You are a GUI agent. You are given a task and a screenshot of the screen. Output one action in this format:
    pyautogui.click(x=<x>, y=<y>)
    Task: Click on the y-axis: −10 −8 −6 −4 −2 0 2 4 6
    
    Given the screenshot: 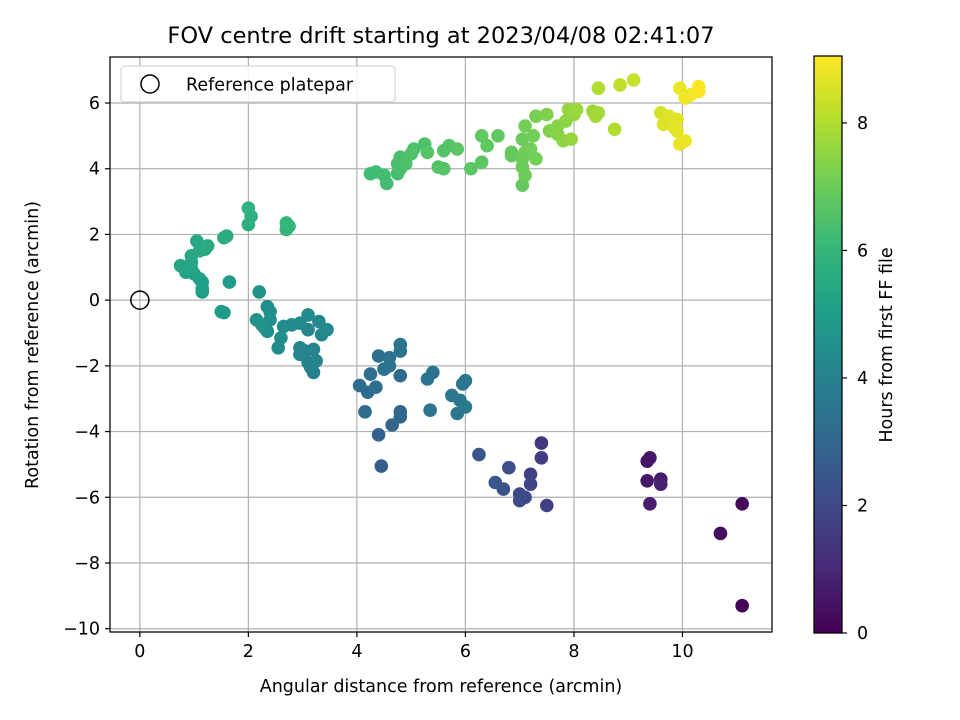 What is the action you would take?
    pyautogui.click(x=86, y=367)
    